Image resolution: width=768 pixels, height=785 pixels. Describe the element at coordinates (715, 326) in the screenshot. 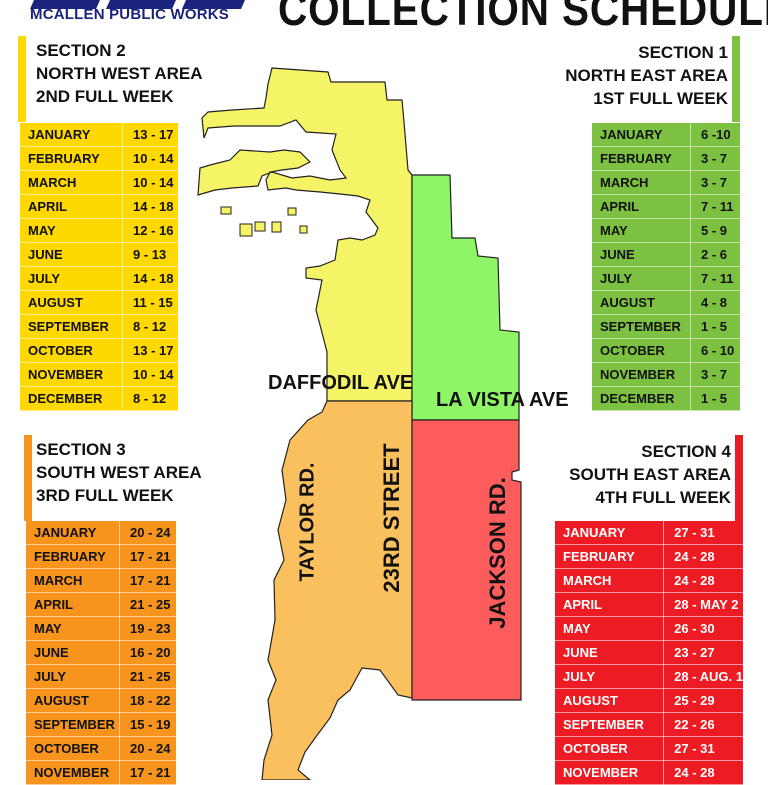

I see `schedule-dates: 1 - 5` at that location.